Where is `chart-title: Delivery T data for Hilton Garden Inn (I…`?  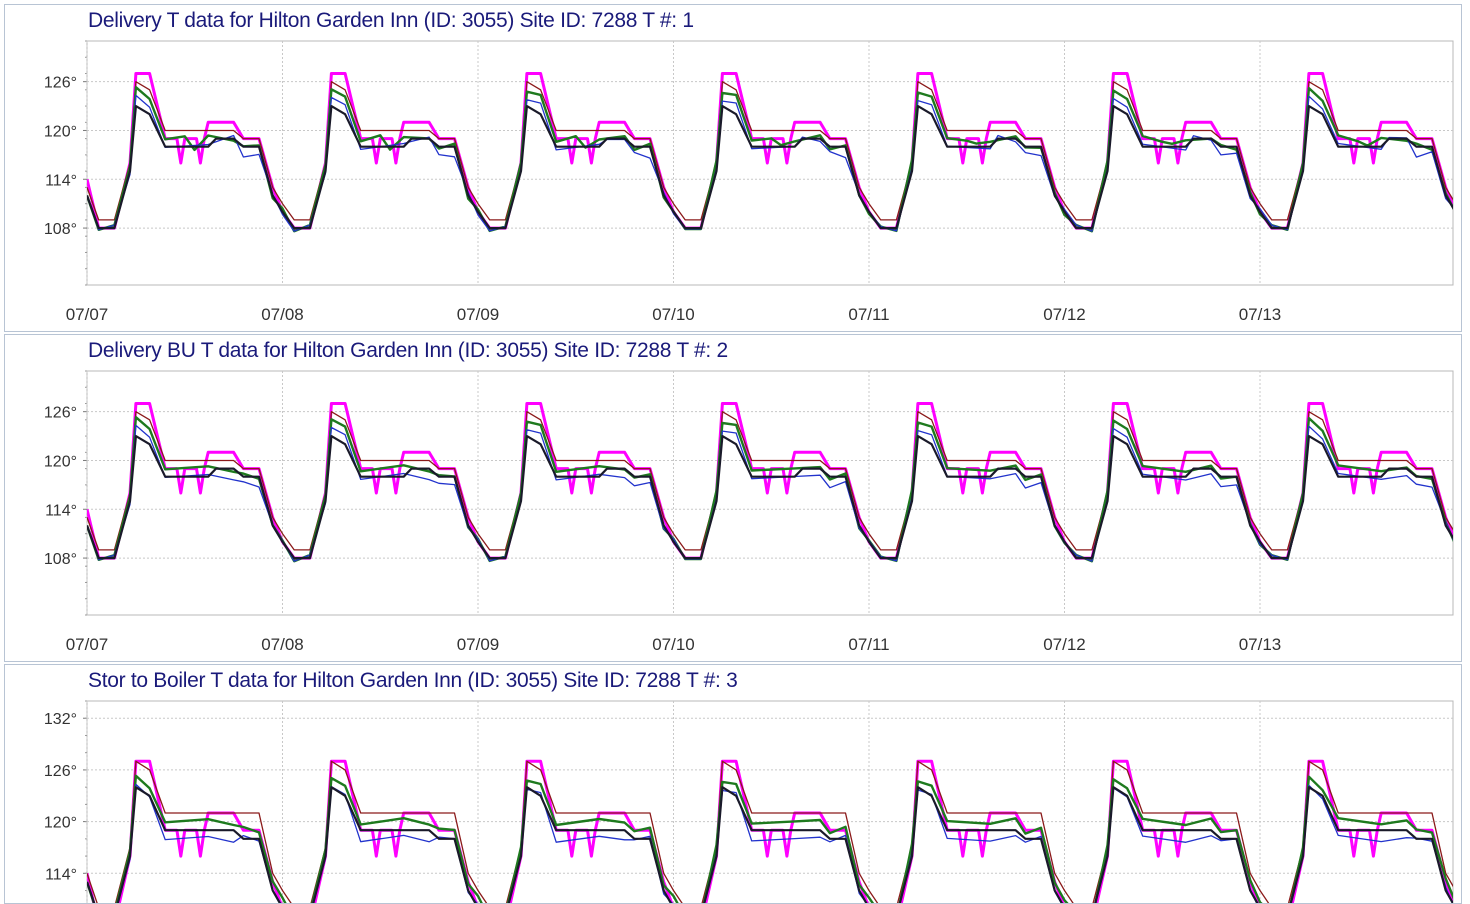 chart-title: Delivery T data for Hilton Garden Inn (I… is located at coordinates (391, 20).